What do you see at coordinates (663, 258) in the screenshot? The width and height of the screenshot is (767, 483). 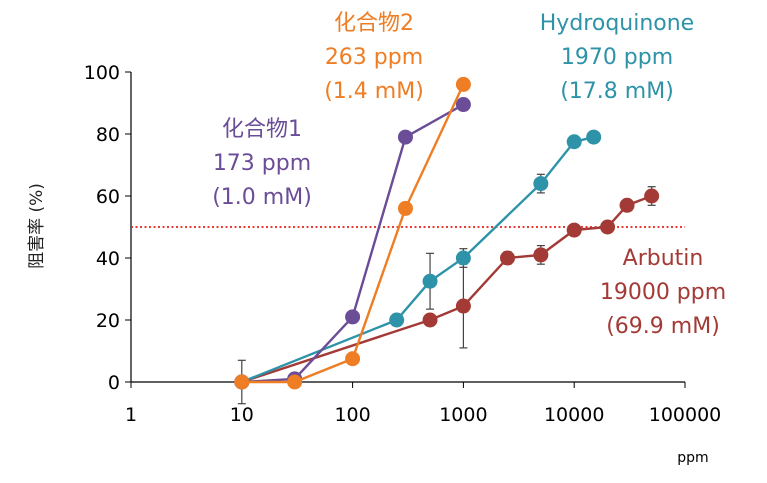 I see `annotation-text: Arbutin` at bounding box center [663, 258].